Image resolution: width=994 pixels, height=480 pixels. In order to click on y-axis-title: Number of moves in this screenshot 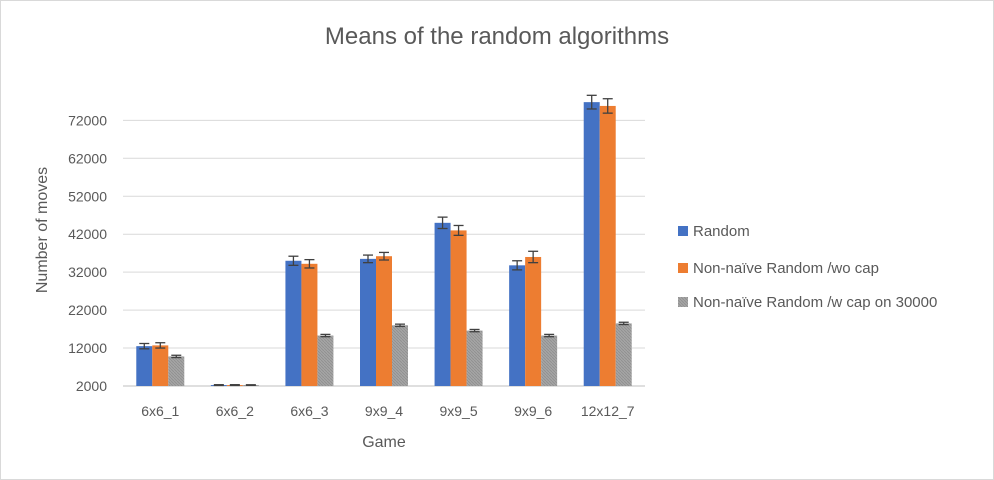, I will do `click(42, 230)`.